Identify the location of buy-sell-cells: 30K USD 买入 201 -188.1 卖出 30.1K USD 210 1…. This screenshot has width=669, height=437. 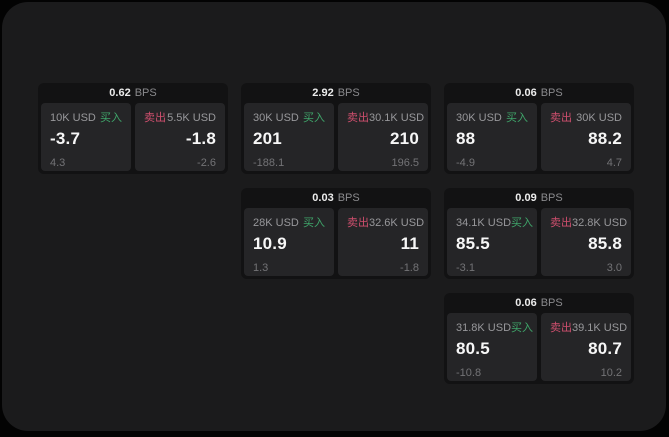
(336, 137).